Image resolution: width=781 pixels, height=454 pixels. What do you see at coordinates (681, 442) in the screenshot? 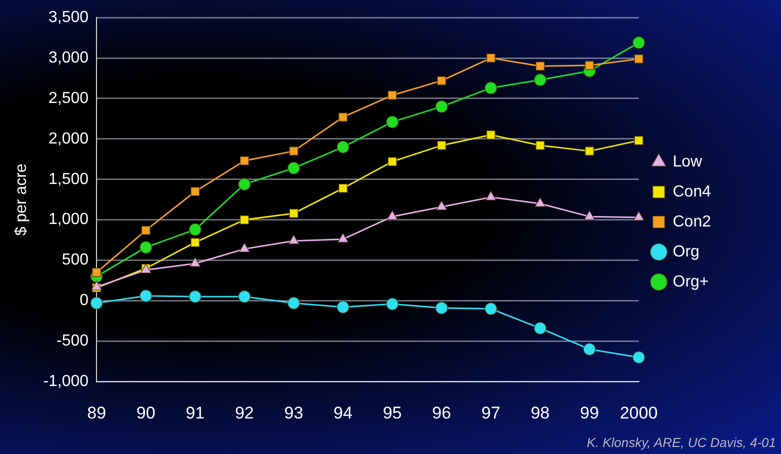
I see `text: K. Klonsky, ARE, UC Davis, 4-01` at bounding box center [681, 442].